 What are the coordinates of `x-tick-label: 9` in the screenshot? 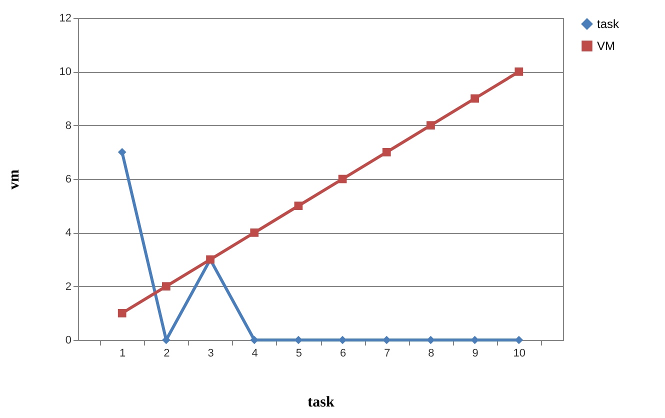 It's located at (475, 354).